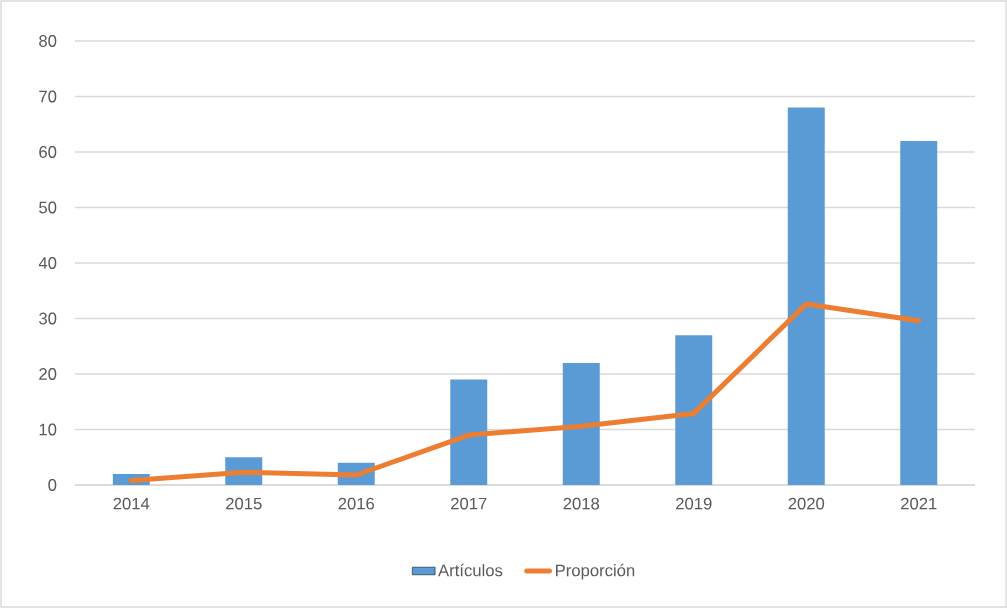 This screenshot has width=1007, height=608. I want to click on y-tick-label: 10, so click(48, 429).